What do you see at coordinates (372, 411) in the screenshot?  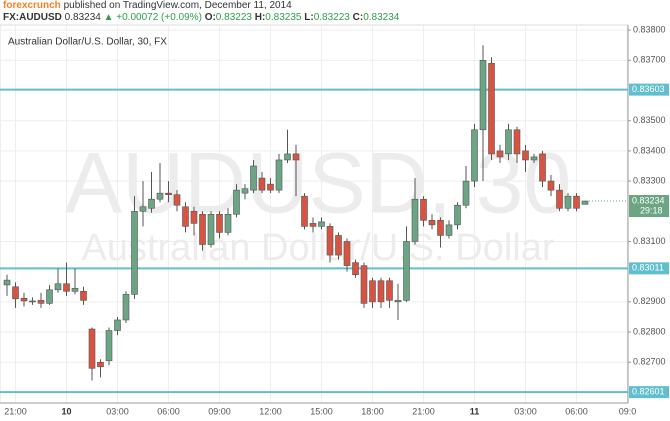 I see `x-tick-label: 18:00` at bounding box center [372, 411].